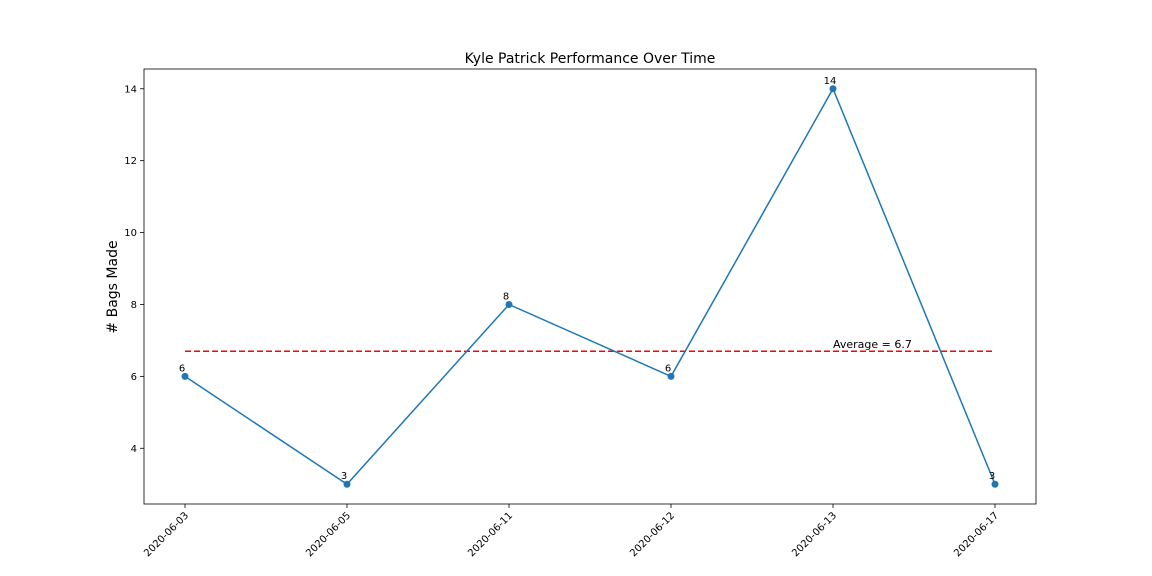  What do you see at coordinates (134, 377) in the screenshot?
I see `y-tick-label: 6` at bounding box center [134, 377].